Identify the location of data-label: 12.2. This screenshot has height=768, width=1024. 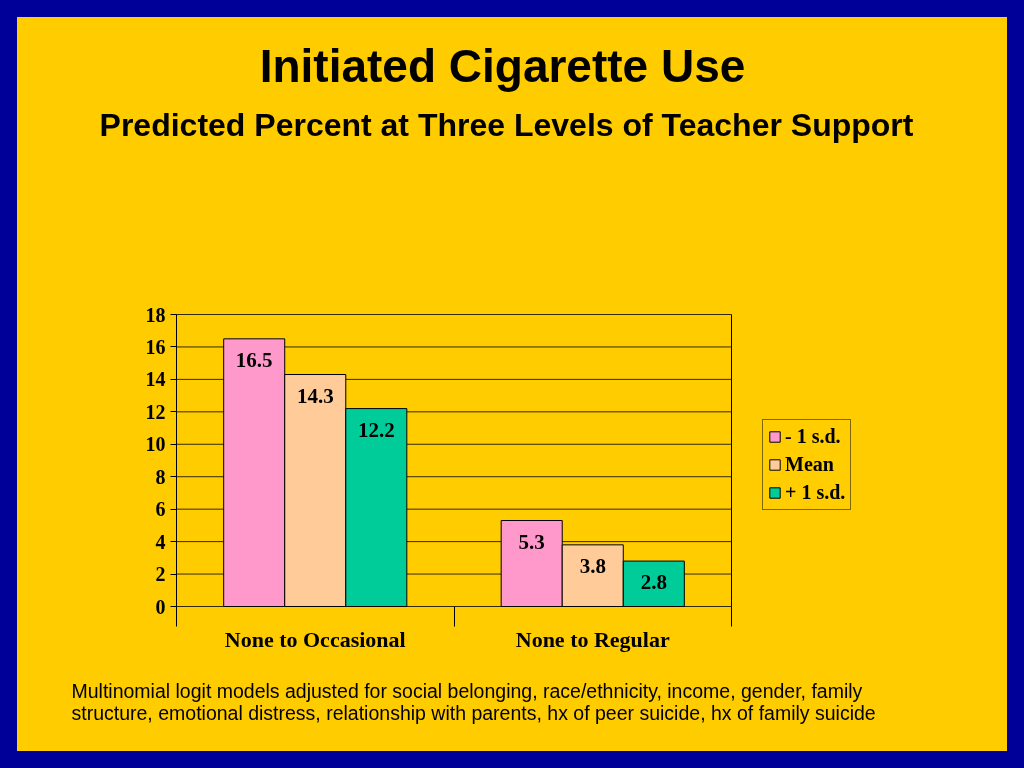
(376, 429).